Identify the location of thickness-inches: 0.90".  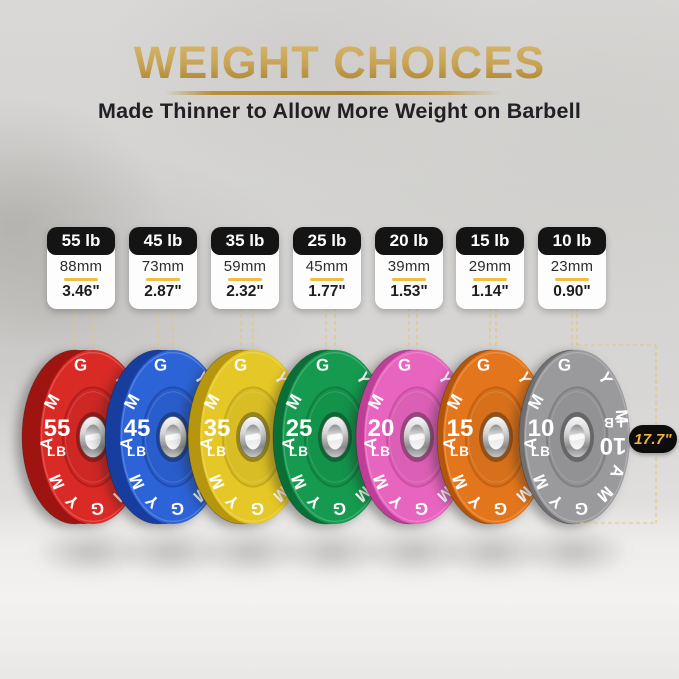
(572, 291).